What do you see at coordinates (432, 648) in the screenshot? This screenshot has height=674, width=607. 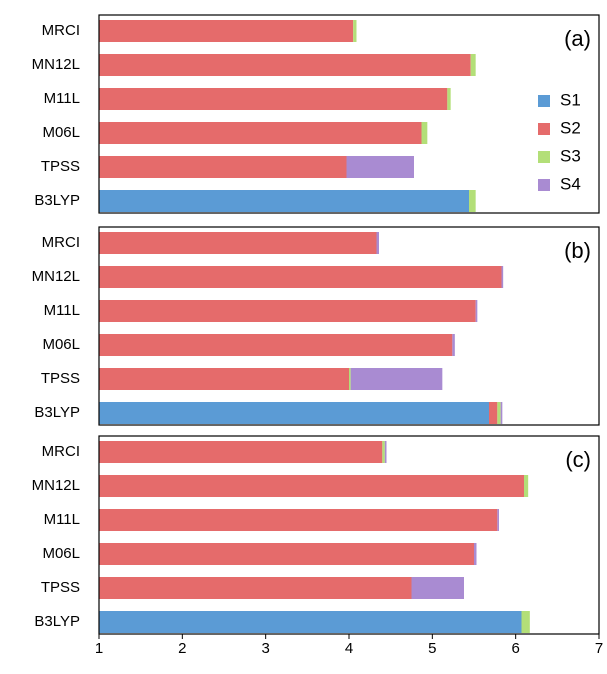 I see `x-tick-label: 5` at bounding box center [432, 648].